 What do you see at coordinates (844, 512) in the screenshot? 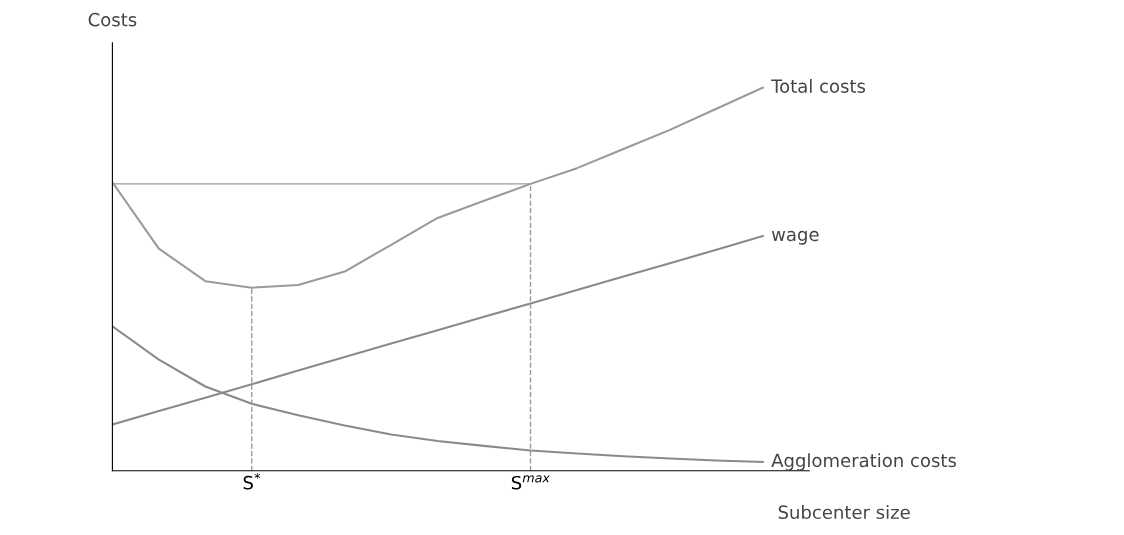
I see `x-axis-title: Subcenter size` at bounding box center [844, 512].